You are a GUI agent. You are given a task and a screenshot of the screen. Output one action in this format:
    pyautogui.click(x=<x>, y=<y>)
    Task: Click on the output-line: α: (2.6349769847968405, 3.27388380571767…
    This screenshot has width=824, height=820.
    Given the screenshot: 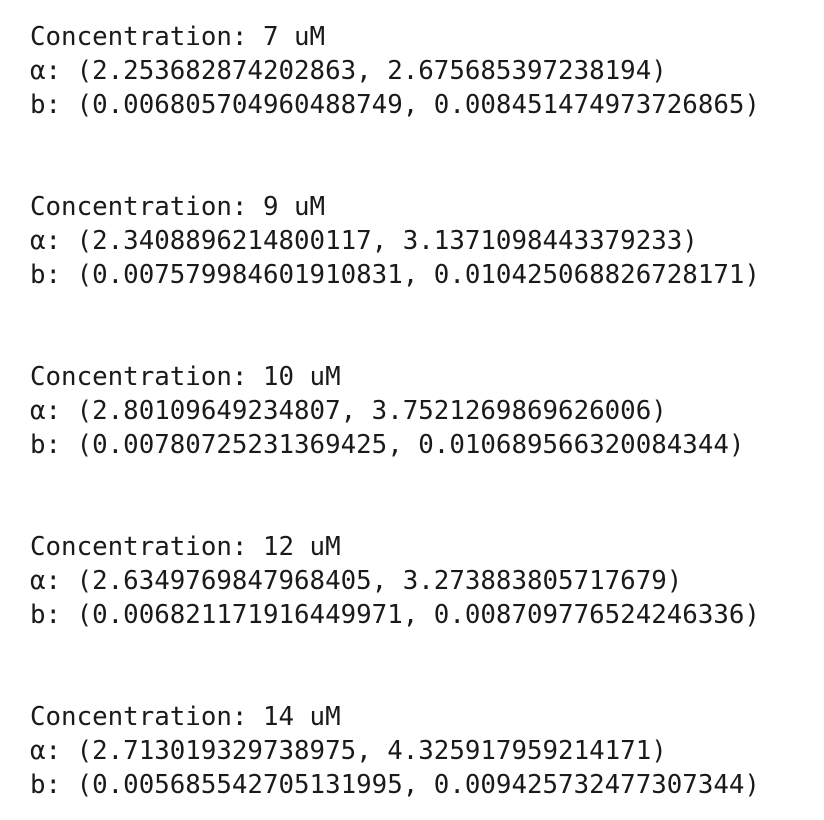 What is the action you would take?
    pyautogui.click(x=356, y=581)
    